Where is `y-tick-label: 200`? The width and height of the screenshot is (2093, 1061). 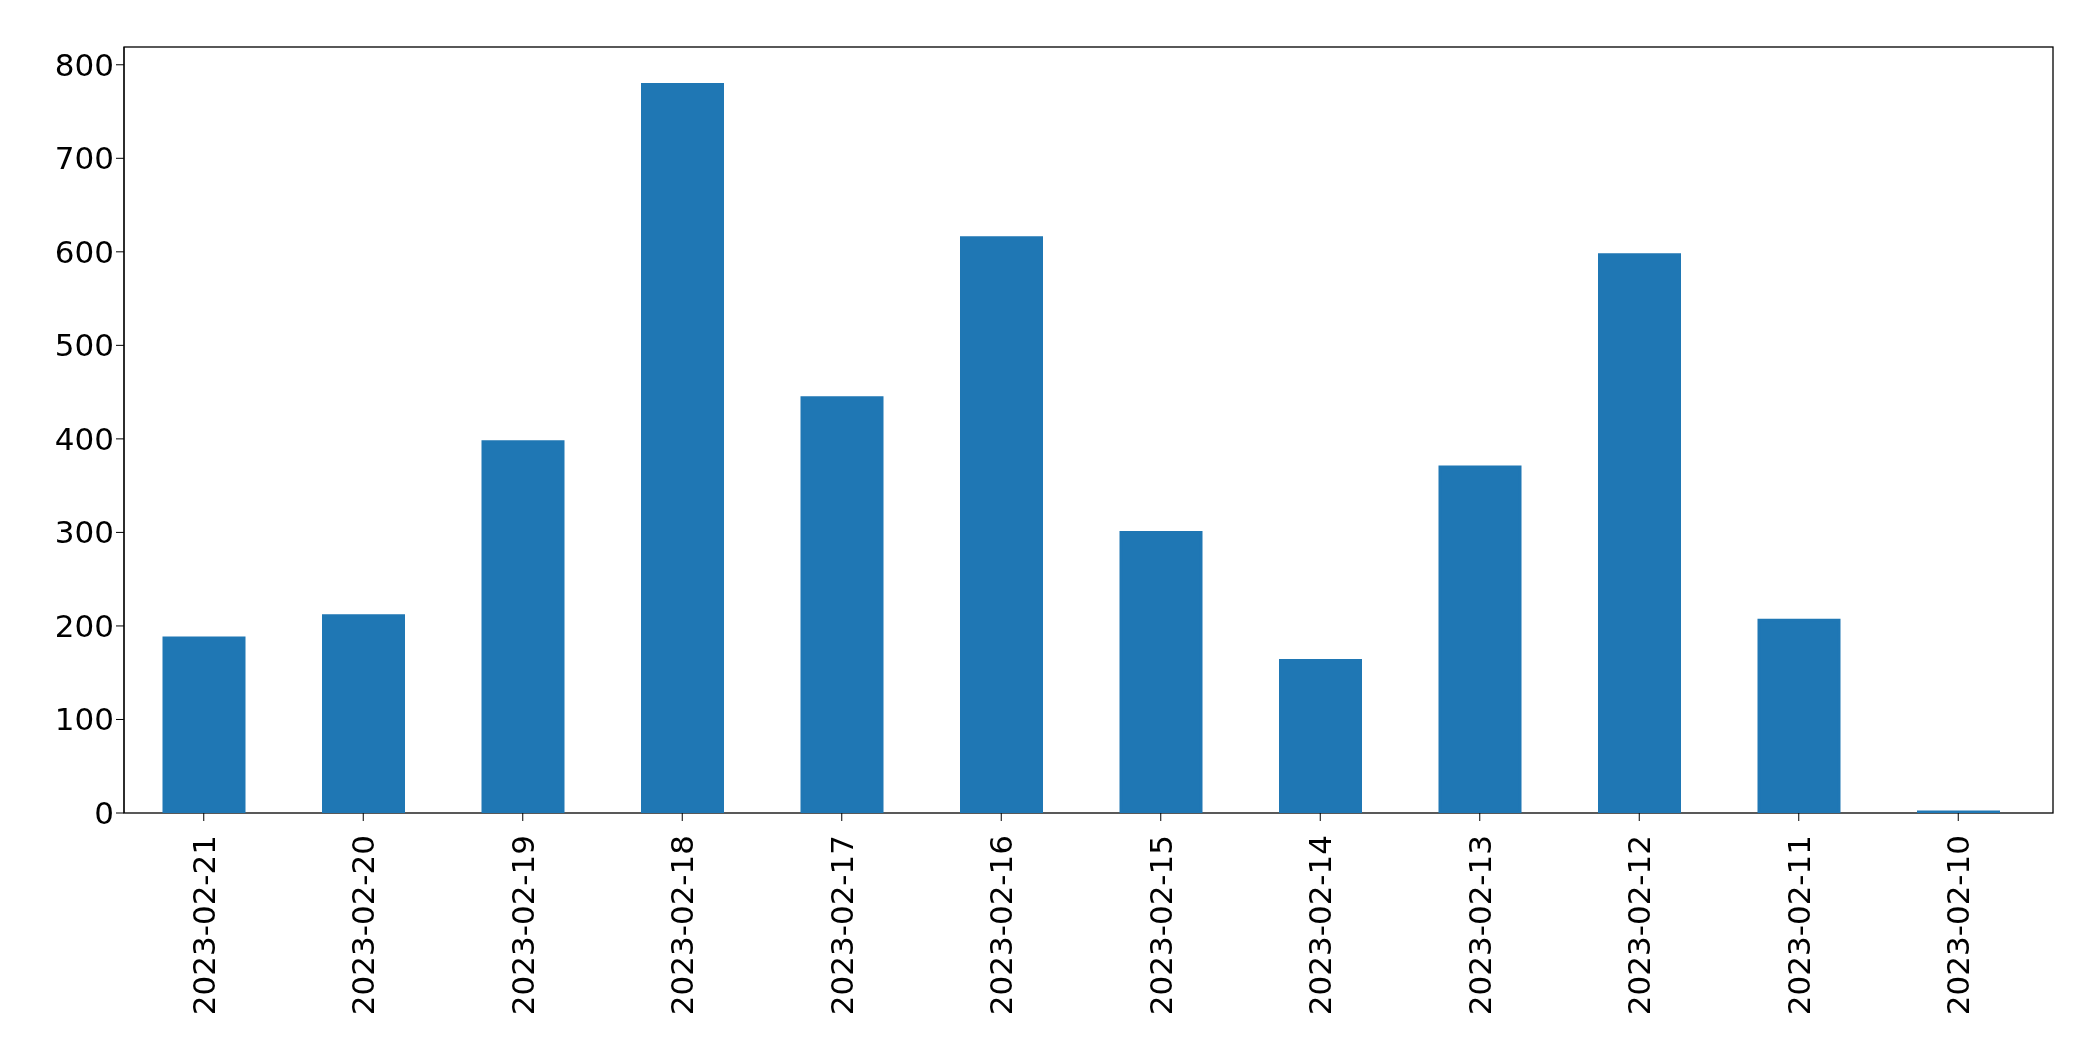 y-tick-label: 200 is located at coordinates (84, 625).